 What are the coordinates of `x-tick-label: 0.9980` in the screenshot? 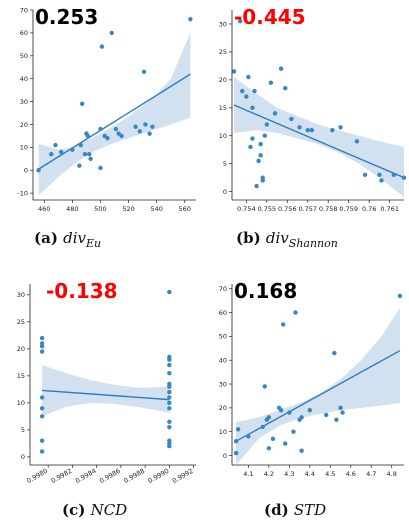 It's located at (37, 476).